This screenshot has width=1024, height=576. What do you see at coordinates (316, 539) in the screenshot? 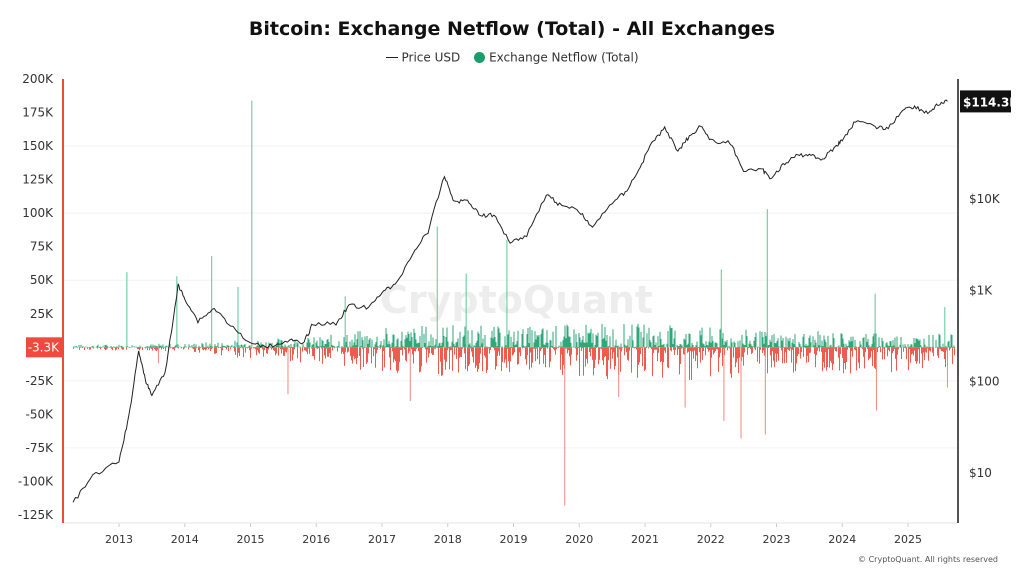
I see `x-tick-label: 2016` at bounding box center [316, 539].